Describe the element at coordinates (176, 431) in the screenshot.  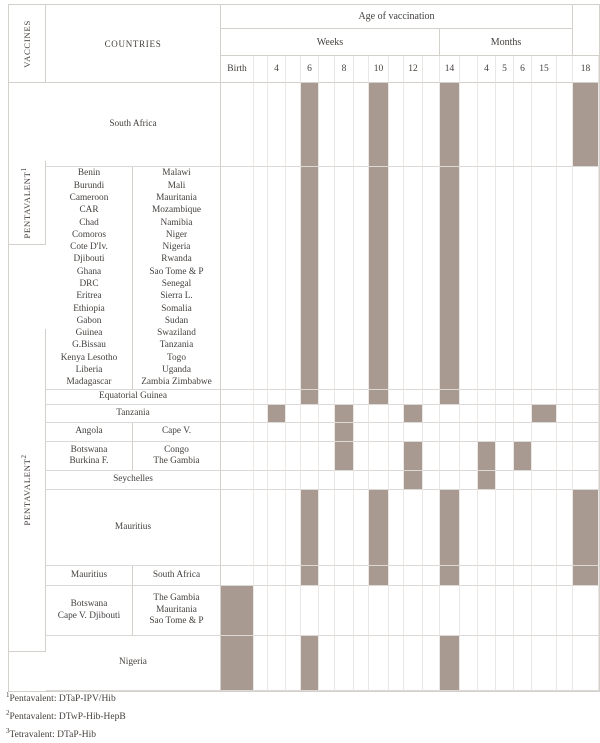
I see `country-name: Cape V.` at that location.